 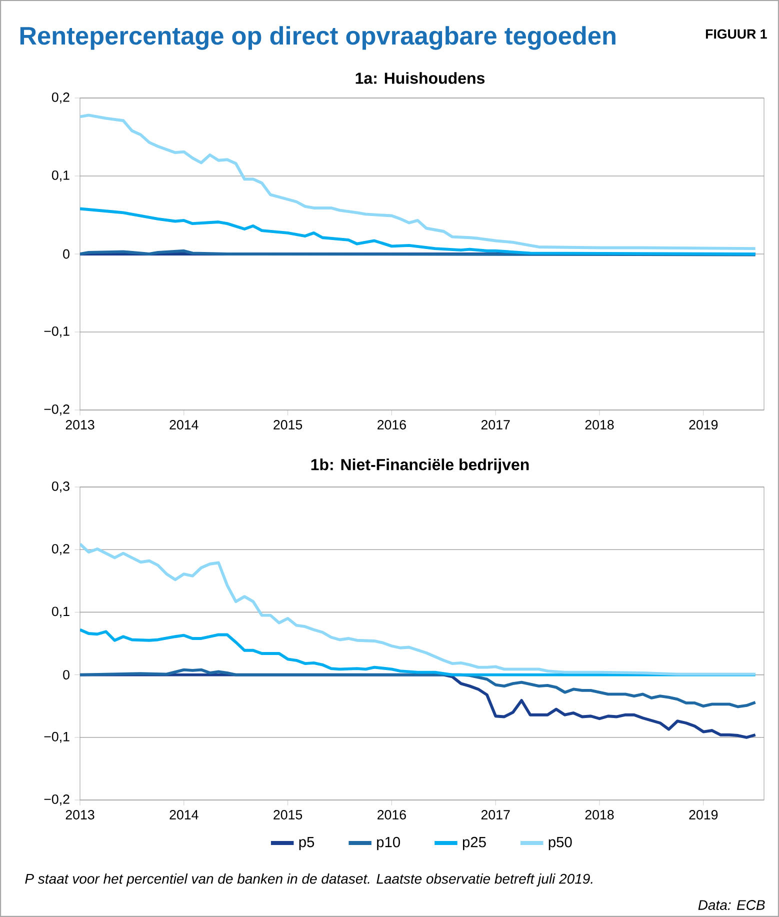 What do you see at coordinates (560, 843) in the screenshot?
I see `legend-label: p50` at bounding box center [560, 843].